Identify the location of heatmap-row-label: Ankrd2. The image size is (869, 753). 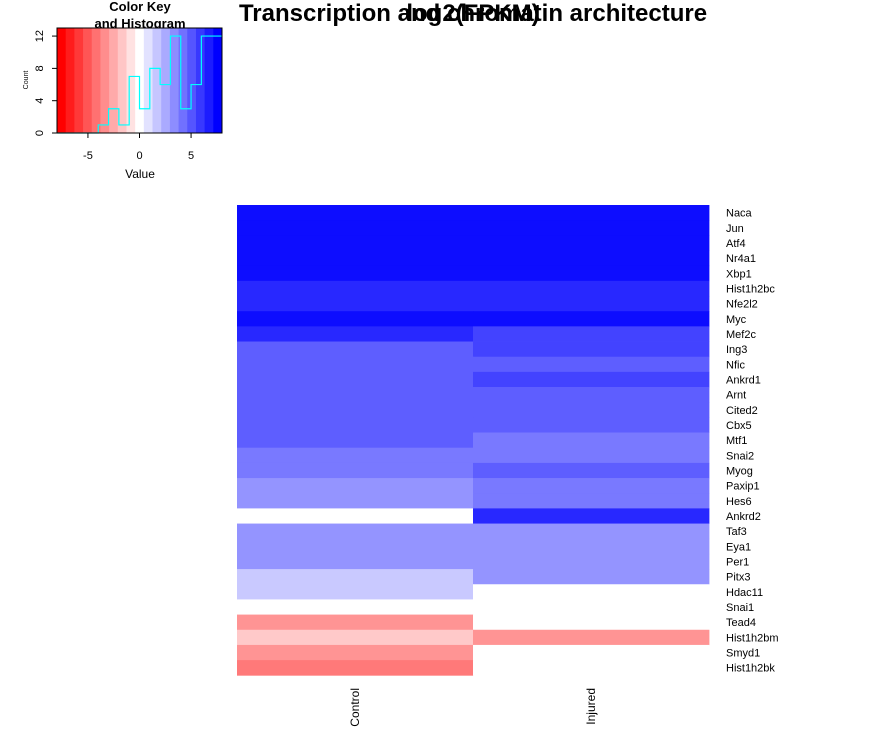
(743, 517).